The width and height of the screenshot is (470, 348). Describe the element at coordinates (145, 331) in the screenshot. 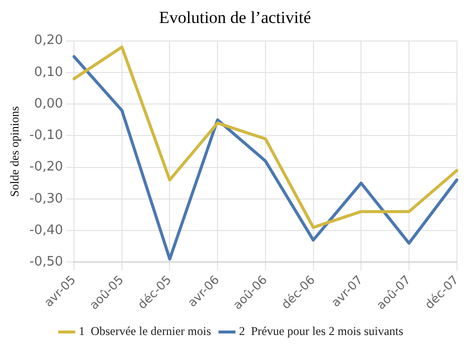

I see `legend-label: 1 Observée le dernier mois` at that location.